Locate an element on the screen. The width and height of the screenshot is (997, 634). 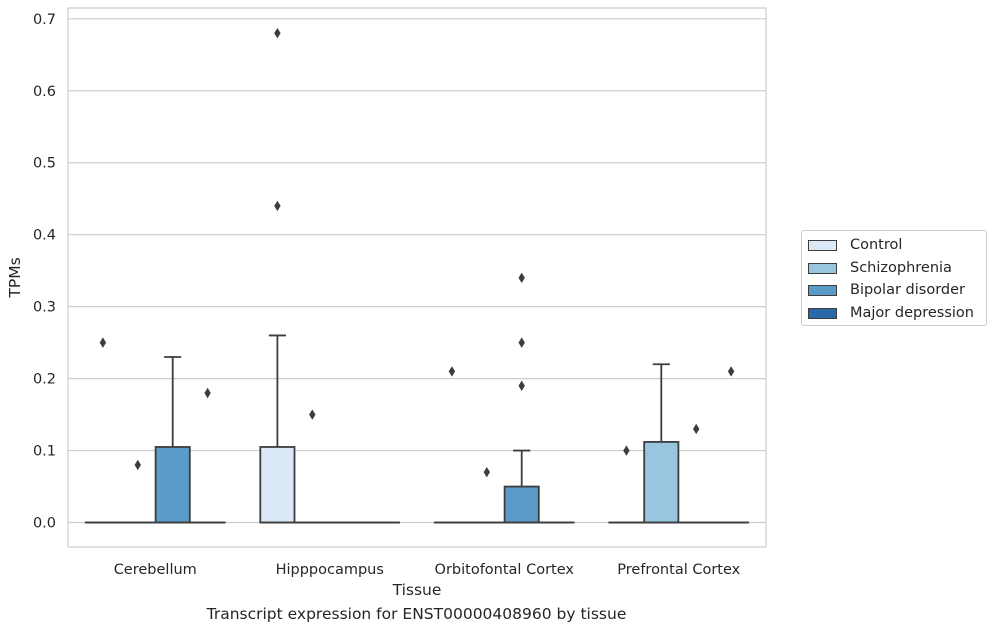
y-tick-label: 0.7 is located at coordinates (44, 20).